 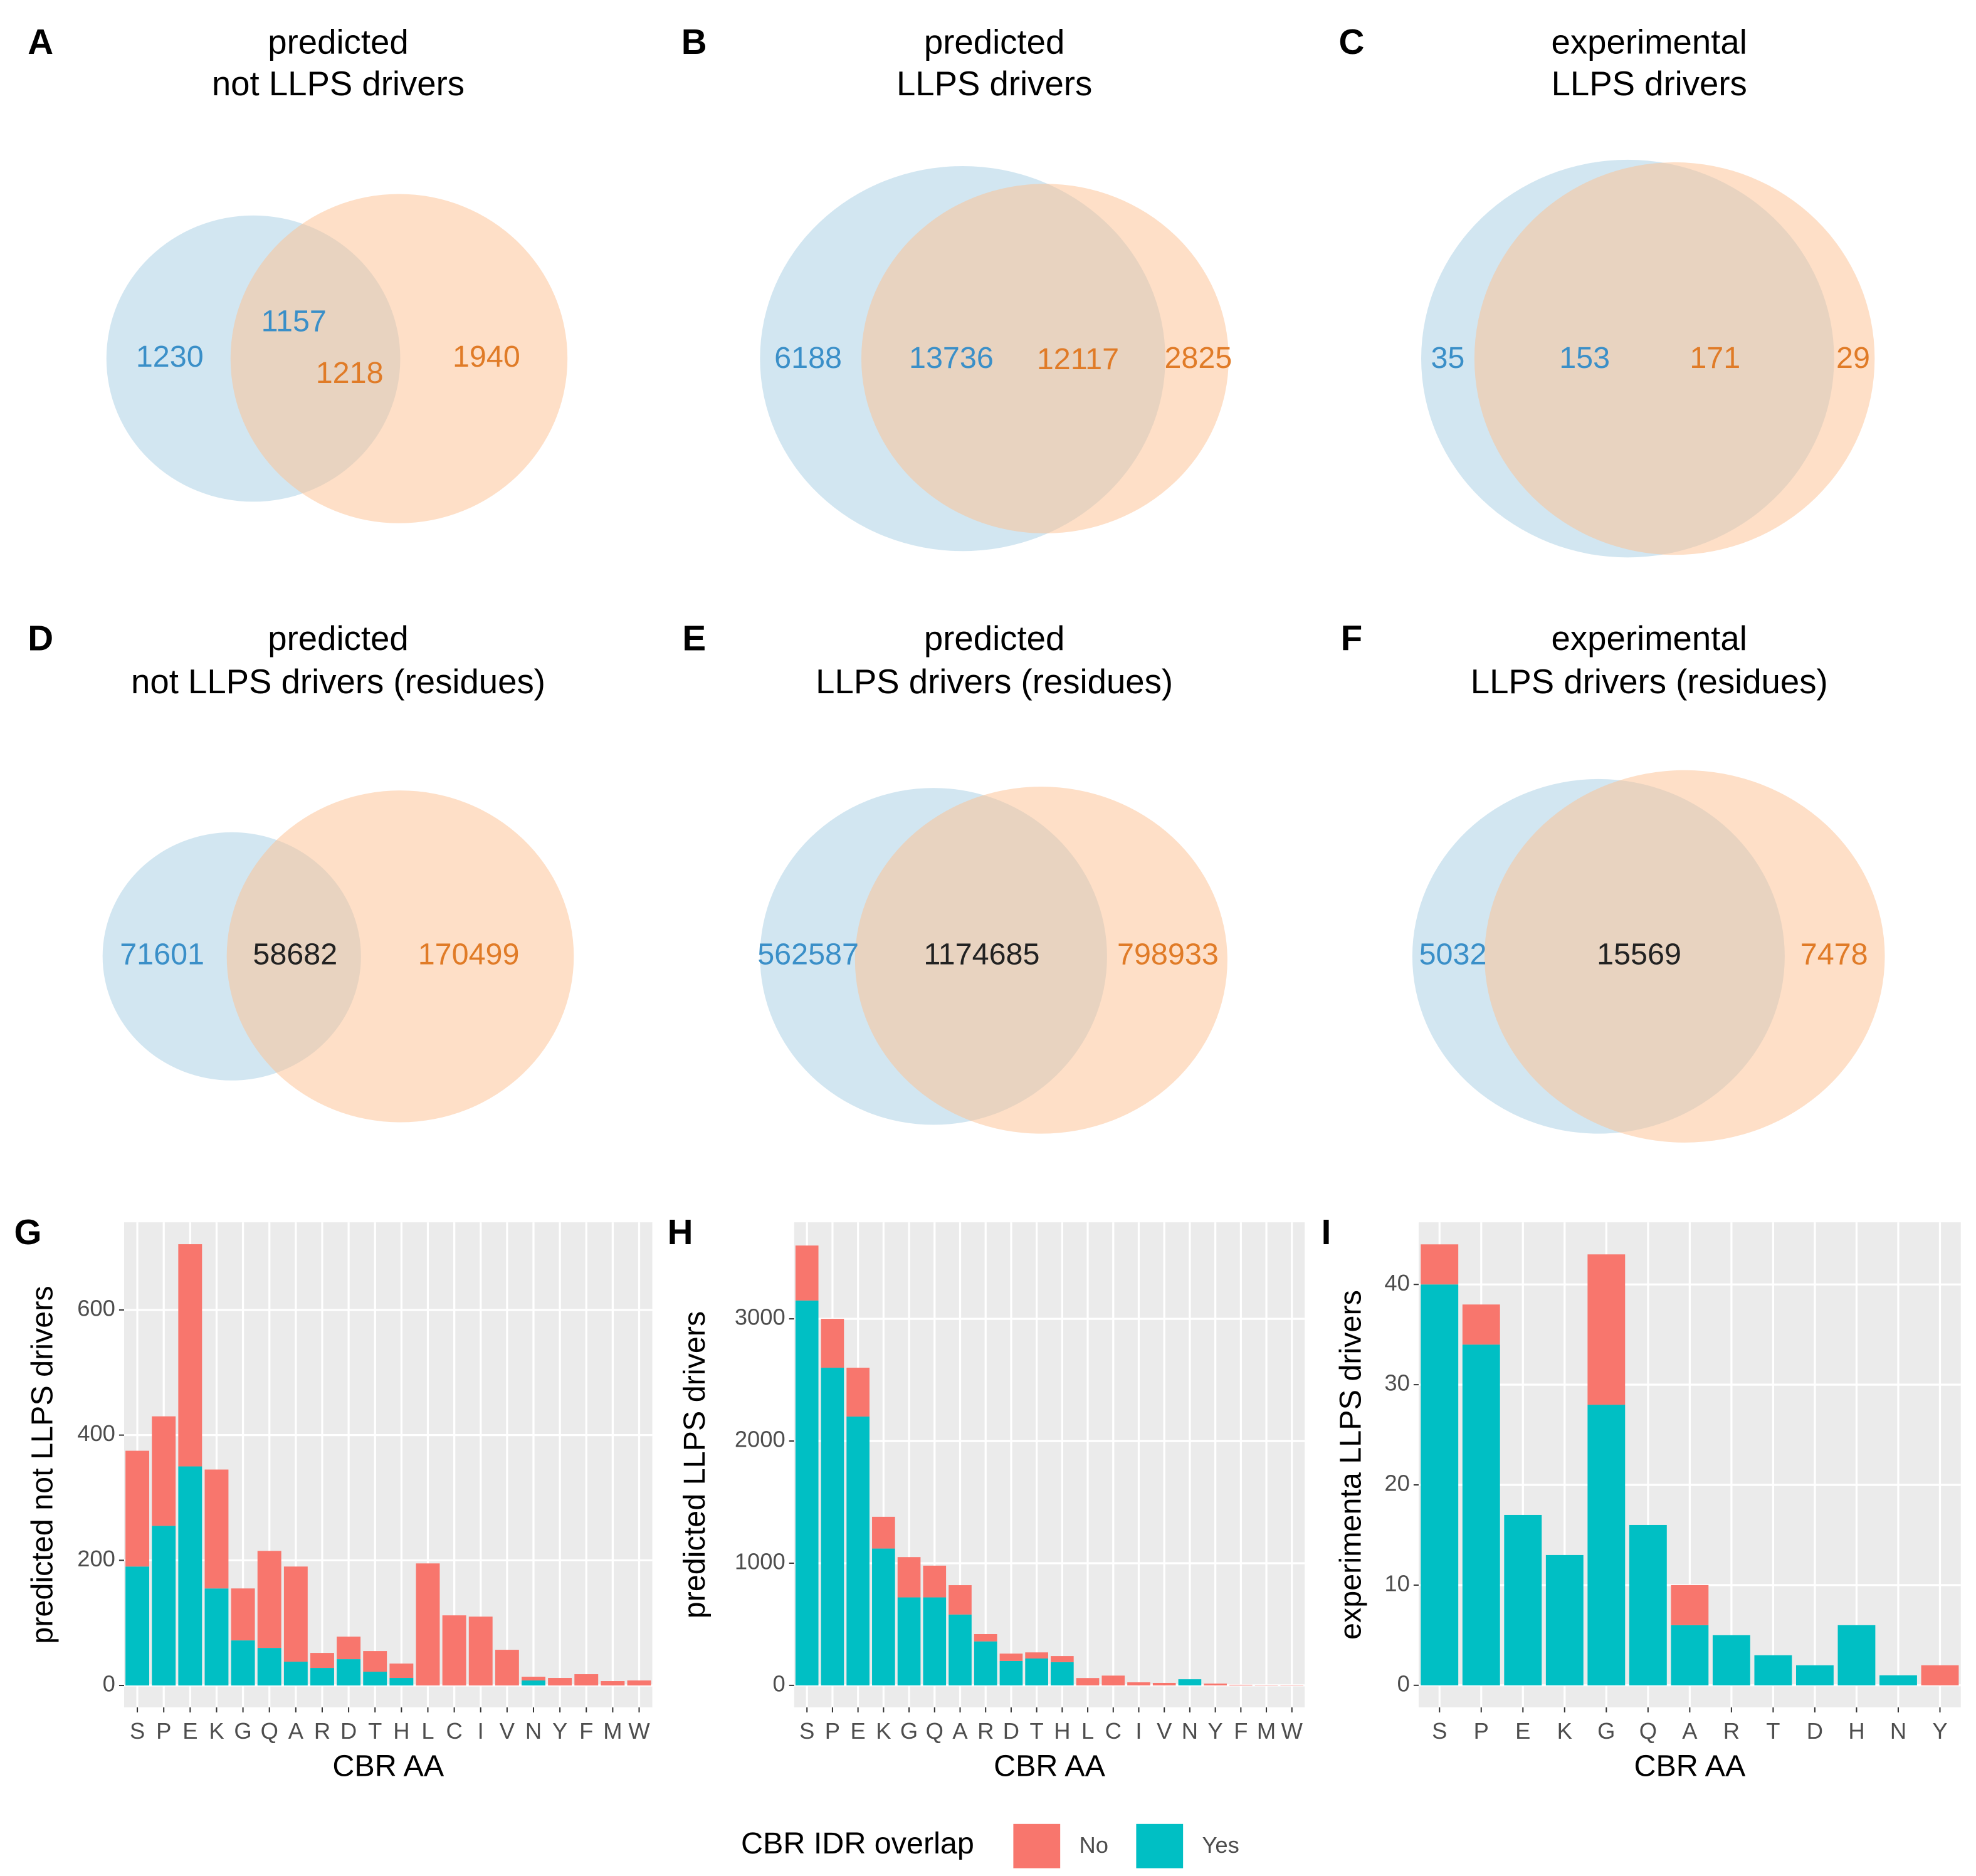 I want to click on panel-label: D, so click(x=41, y=638).